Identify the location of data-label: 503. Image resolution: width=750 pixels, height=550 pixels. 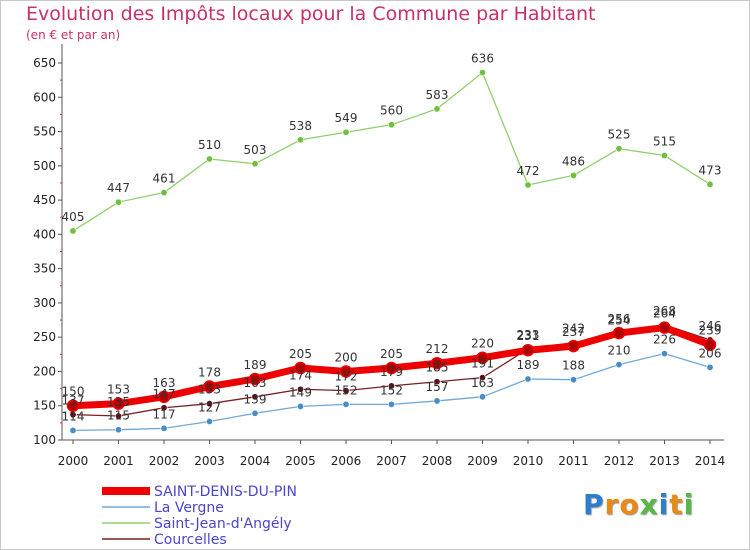
(255, 150).